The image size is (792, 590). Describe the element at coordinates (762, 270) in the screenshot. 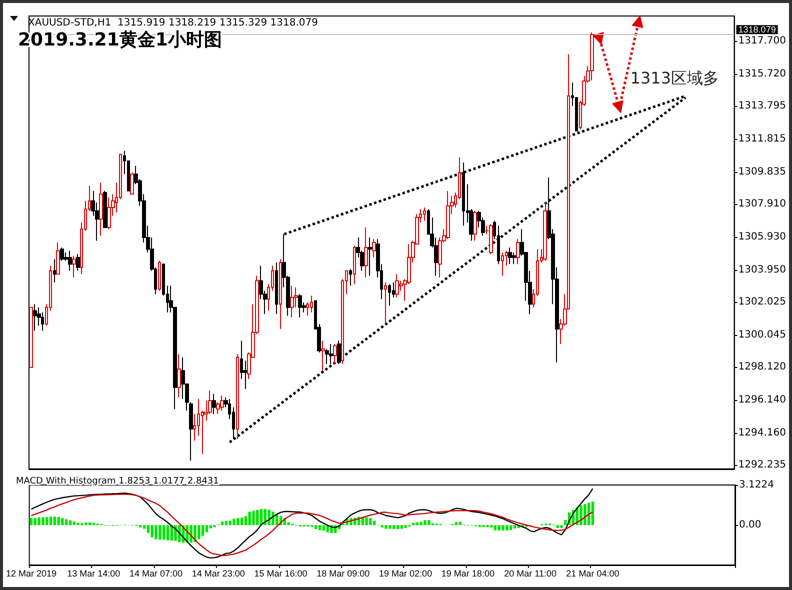

I see `y-tick-label: 1303.950` at that location.